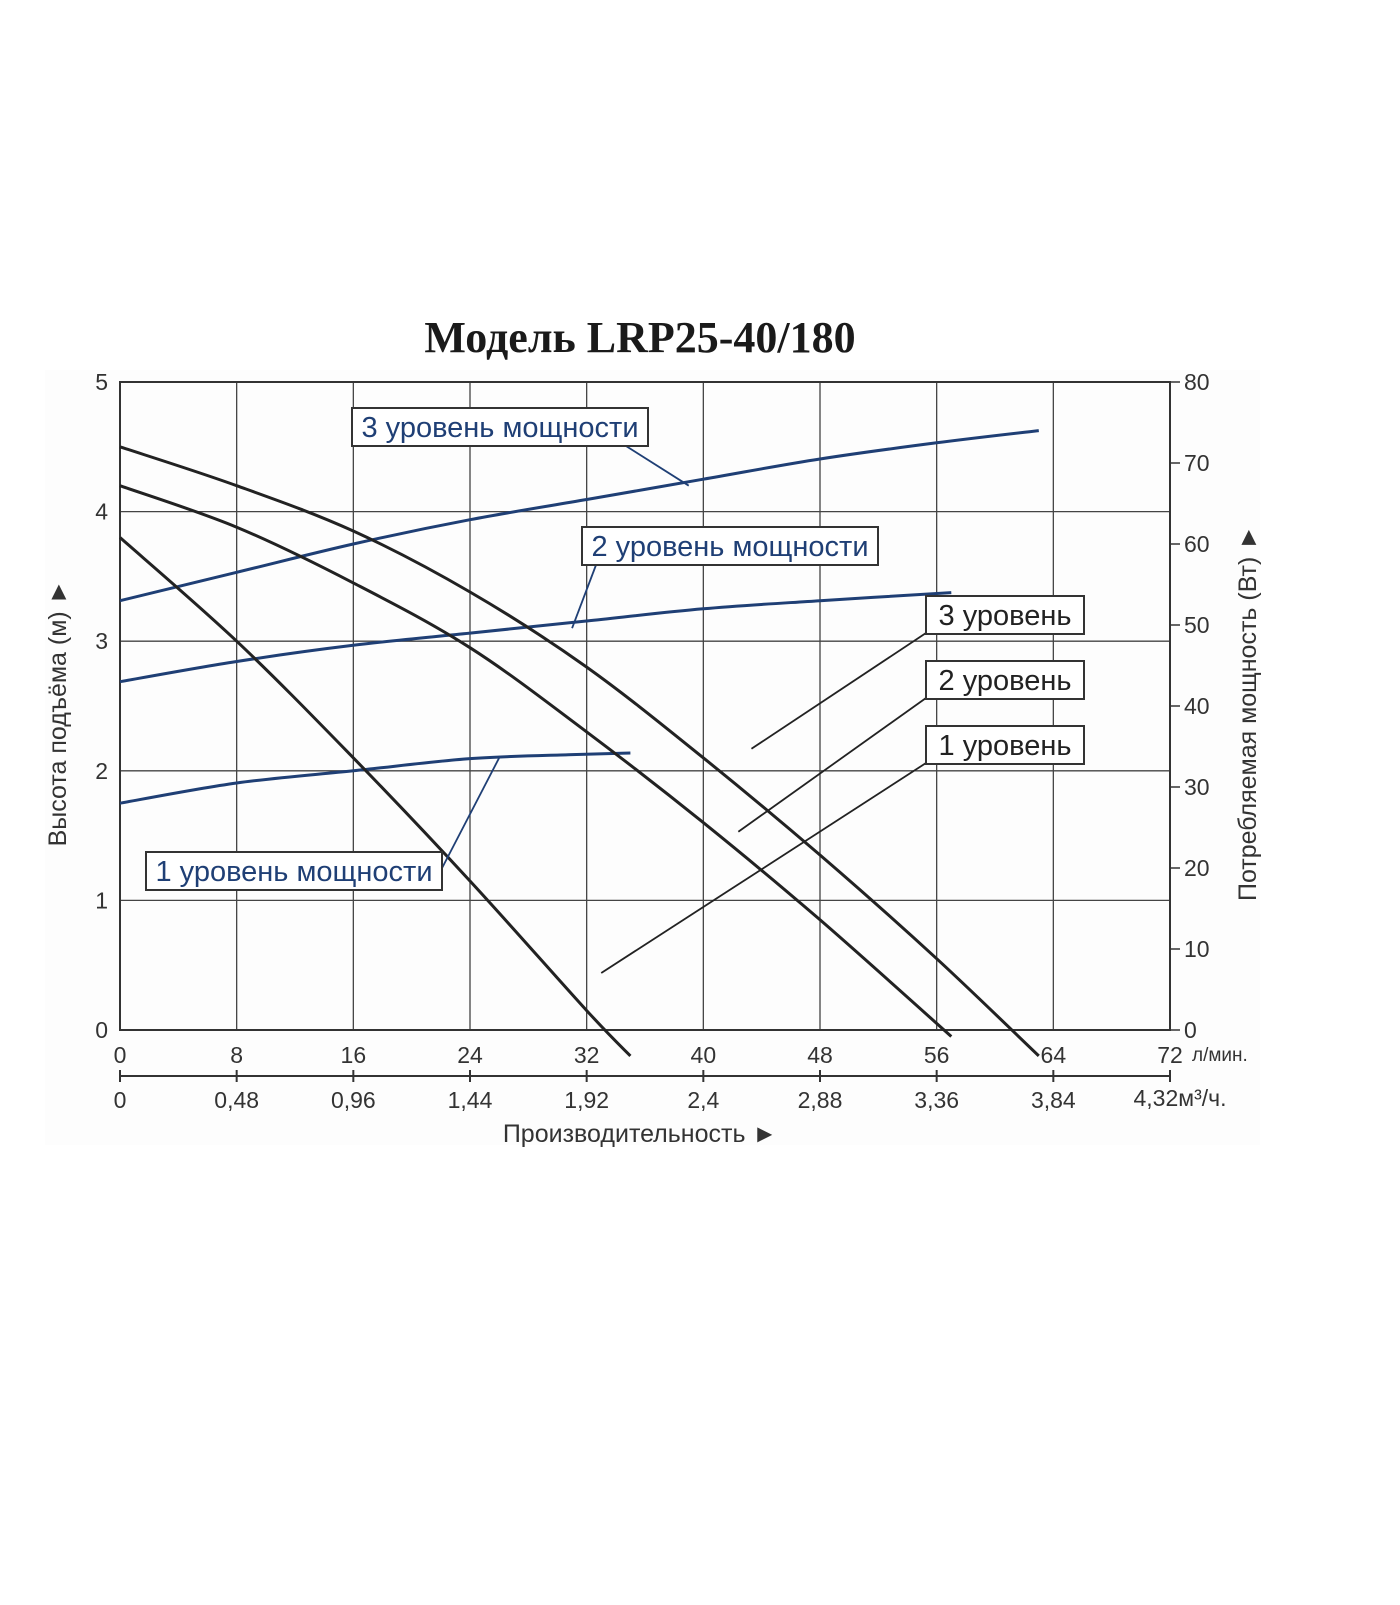 The width and height of the screenshot is (1400, 1605). I want to click on y2-tick-label: 70, so click(1197, 463).